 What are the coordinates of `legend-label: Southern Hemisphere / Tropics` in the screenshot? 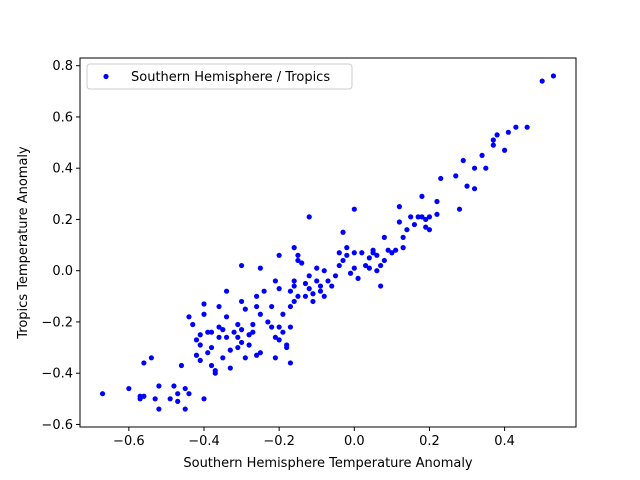 It's located at (230, 77).